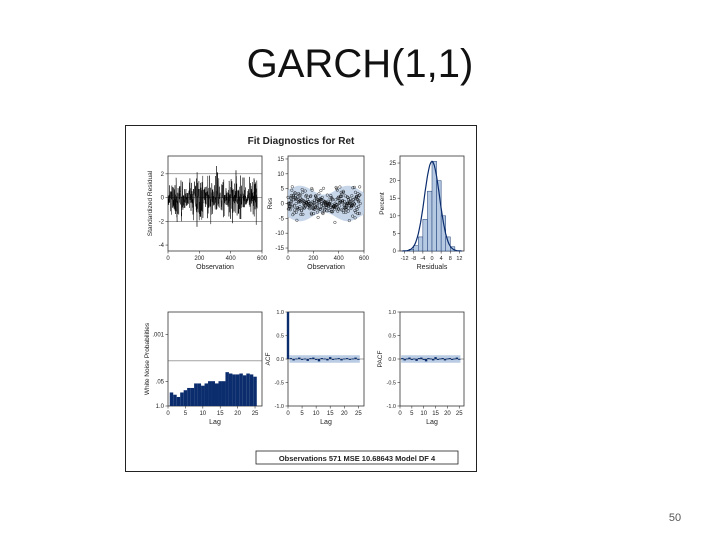 Image resolution: width=720 pixels, height=540 pixels. I want to click on histogram-y-axis-label: Percent, so click(382, 203).